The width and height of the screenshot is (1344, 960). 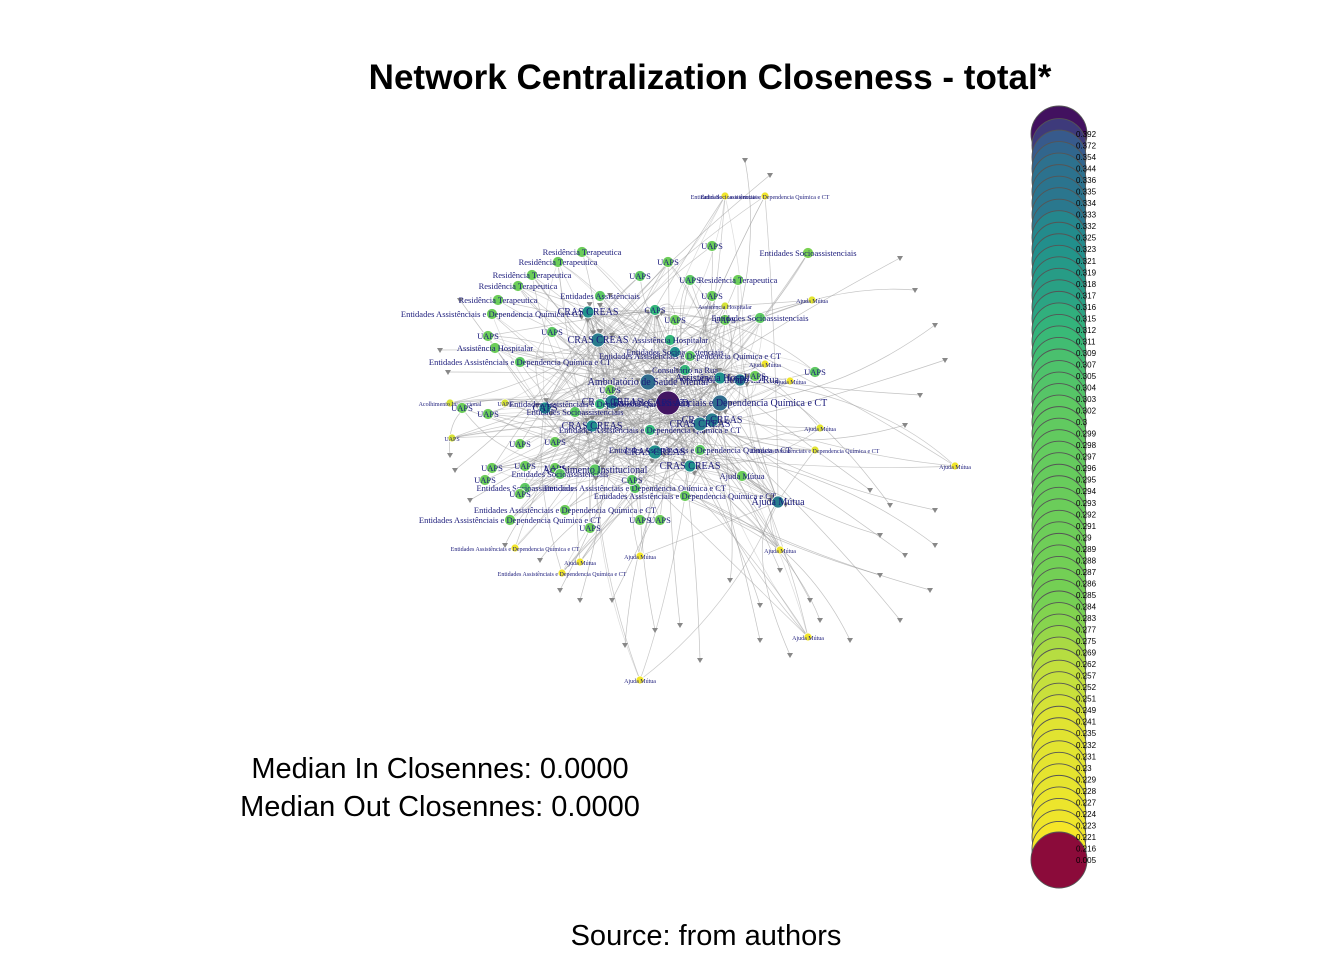 I want to click on legend-value-label: 0.3, so click(x=1082, y=422).